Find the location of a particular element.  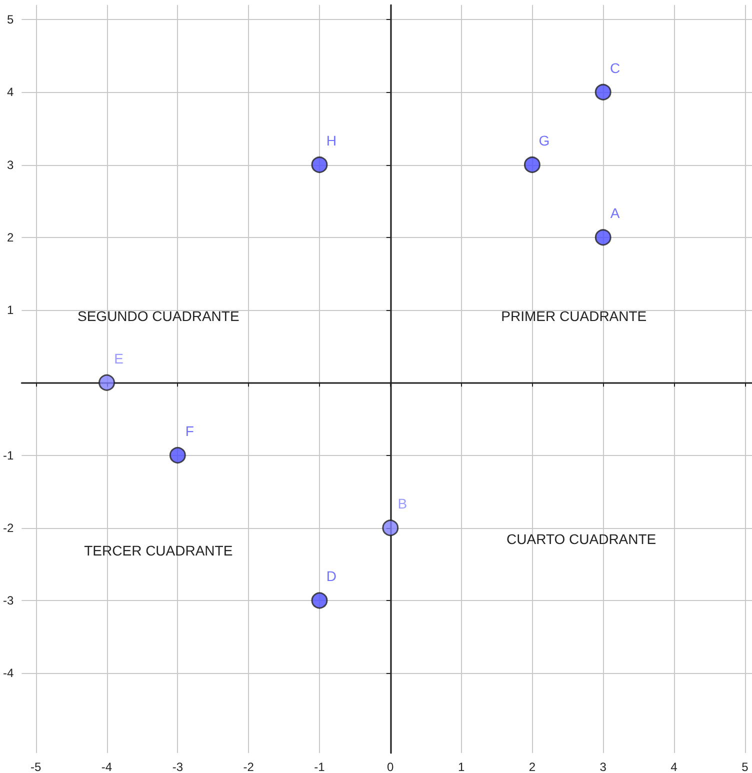

annotation: CUARTO CUADRANTE is located at coordinates (581, 538).